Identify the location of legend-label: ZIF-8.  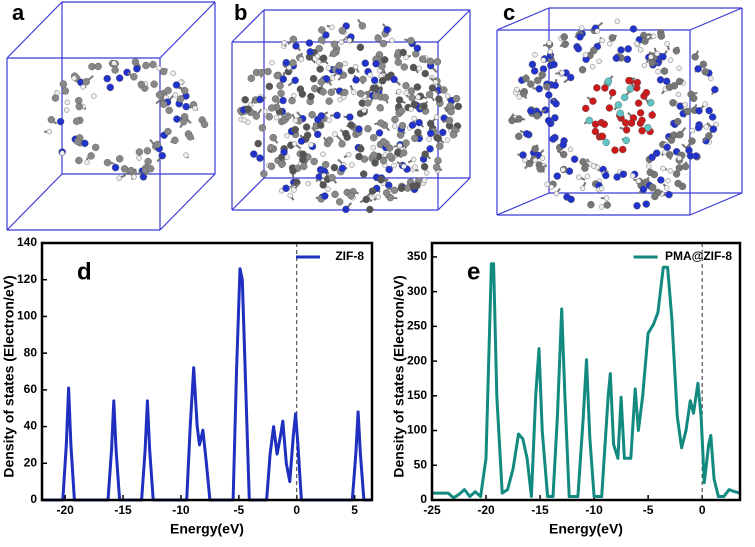
(349, 256).